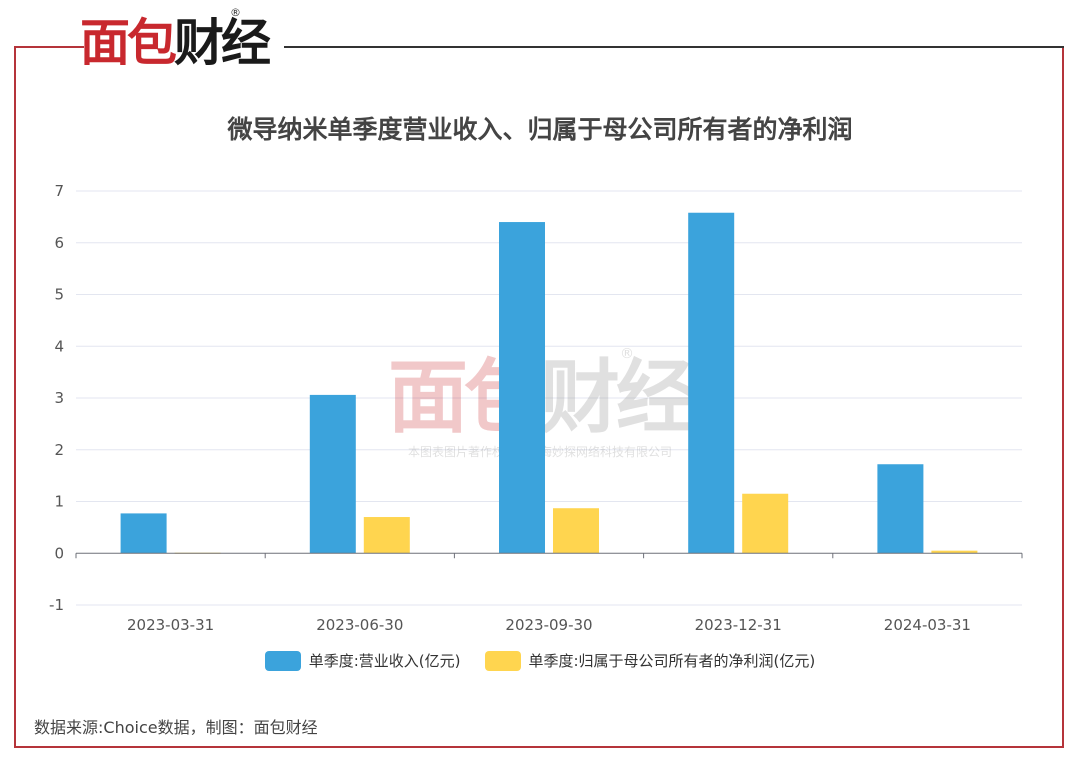  I want to click on y-tick-label: -1, so click(56, 605).